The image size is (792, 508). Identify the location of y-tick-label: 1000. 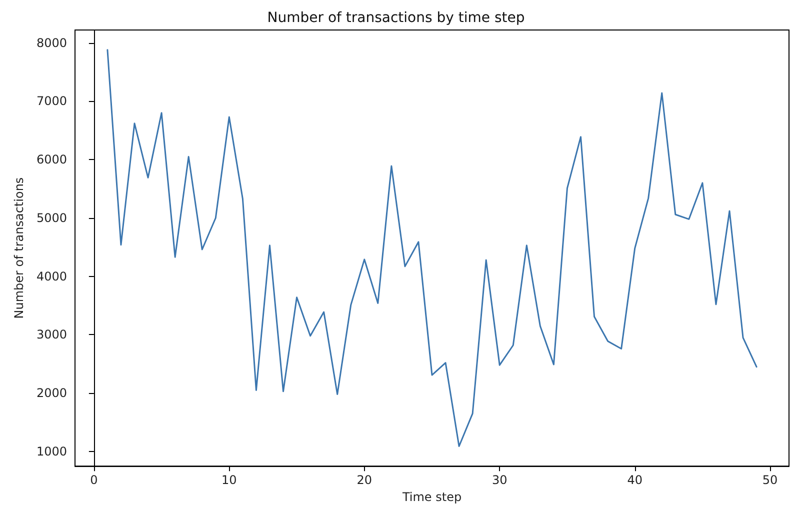
(51, 451).